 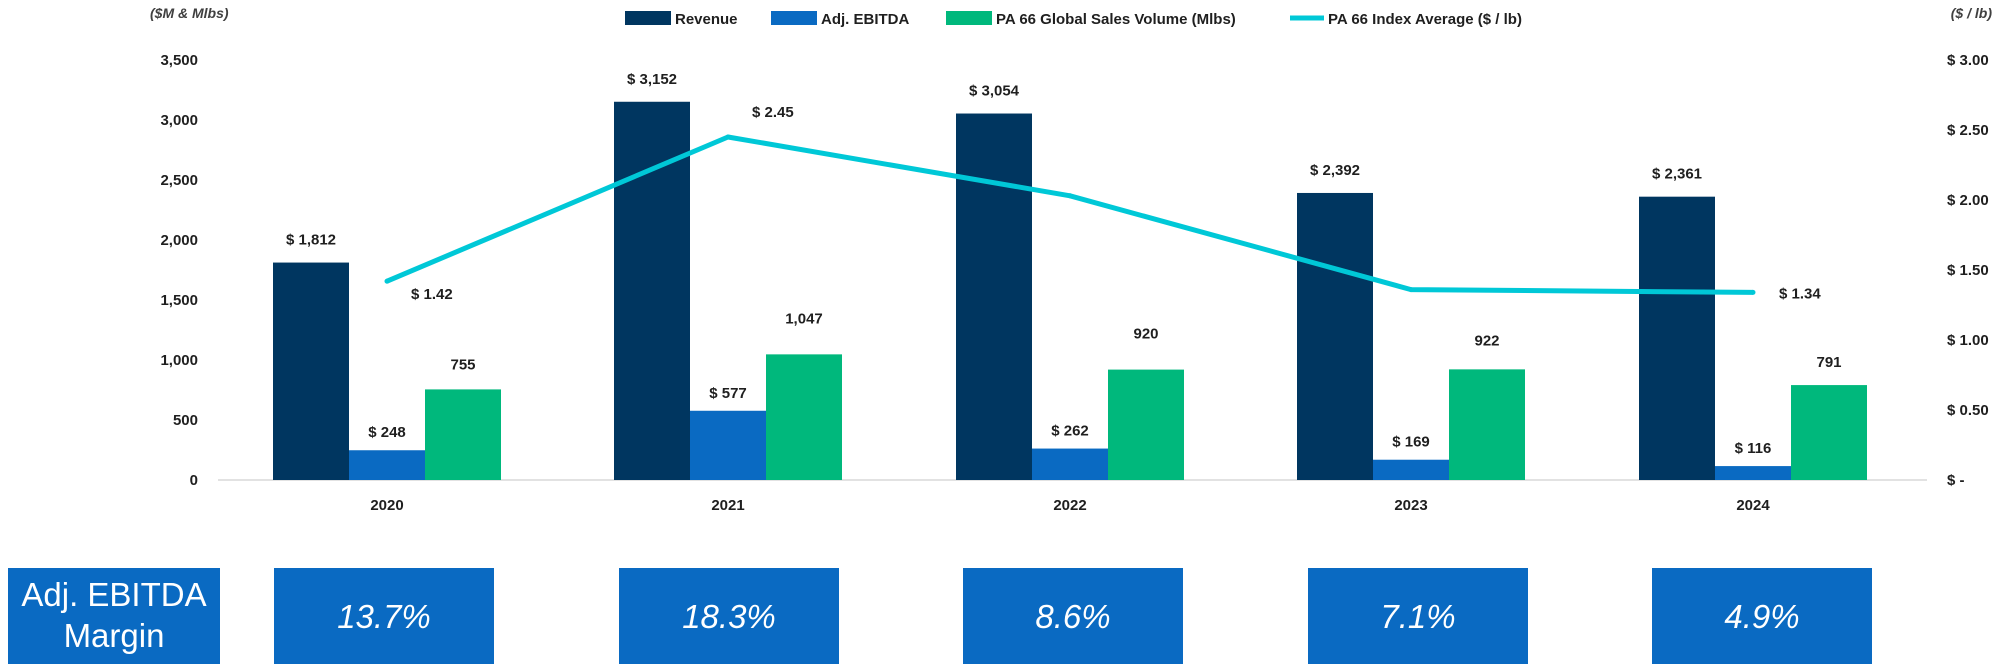 What do you see at coordinates (113, 594) in the screenshot?
I see `margin-title-text: Adj. EBITDA` at bounding box center [113, 594].